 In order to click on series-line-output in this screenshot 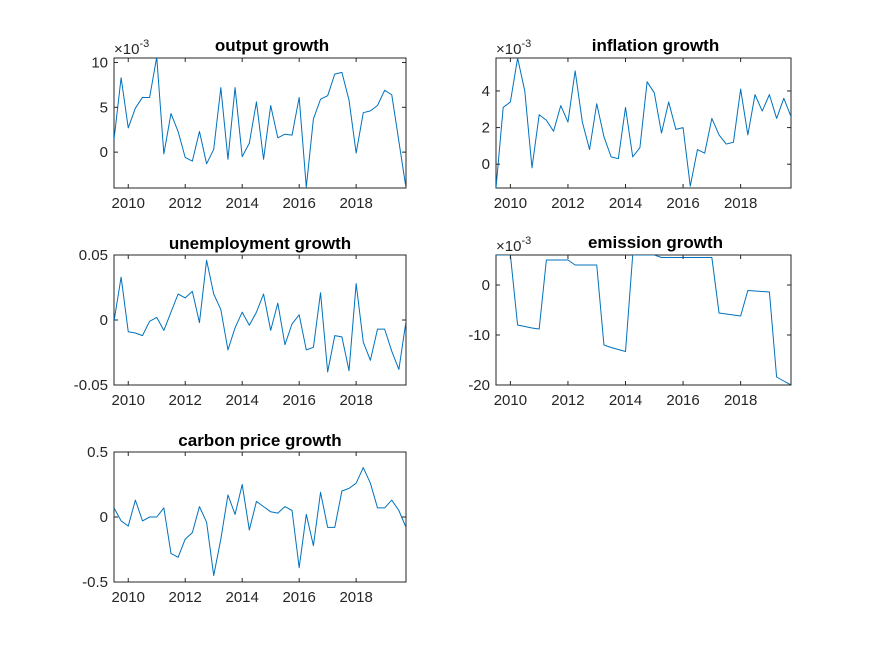, I will do `click(260, 123)`.